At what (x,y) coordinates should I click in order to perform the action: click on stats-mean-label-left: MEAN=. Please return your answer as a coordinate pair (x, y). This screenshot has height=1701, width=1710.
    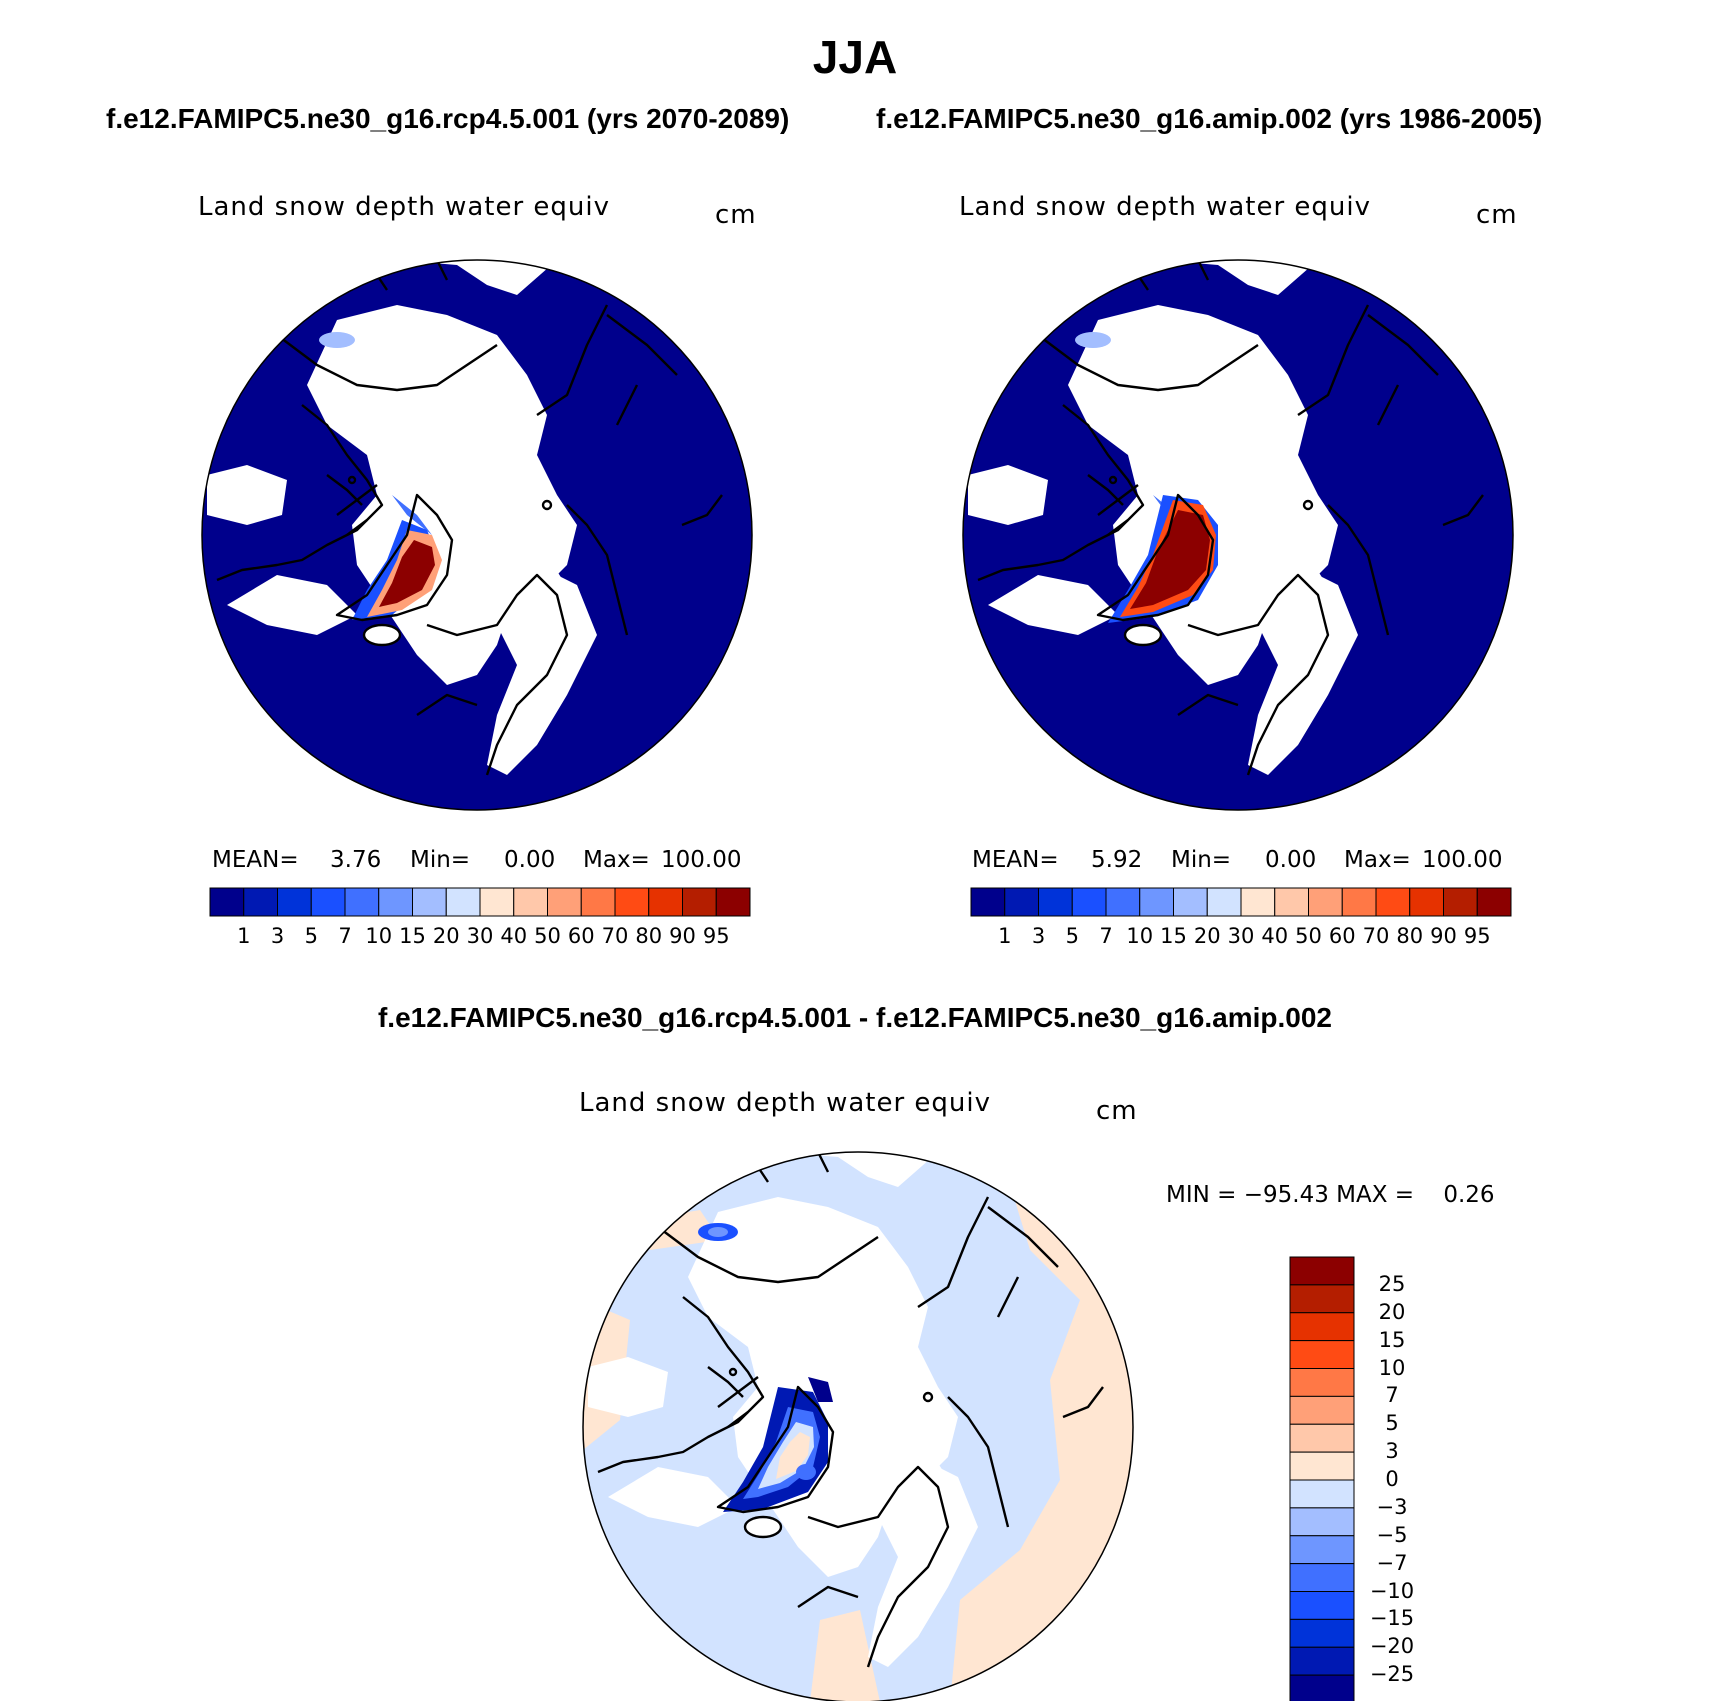
    Looking at the image, I should click on (255, 860).